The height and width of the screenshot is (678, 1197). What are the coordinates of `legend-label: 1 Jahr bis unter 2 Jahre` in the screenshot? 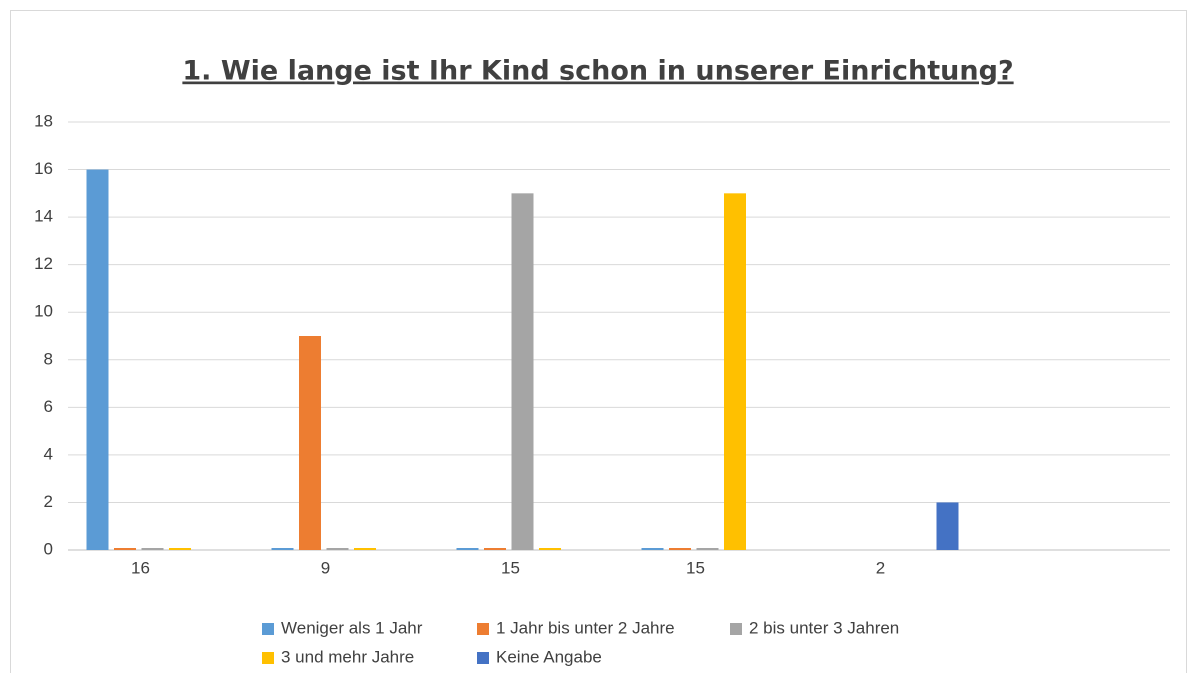 It's located at (585, 627).